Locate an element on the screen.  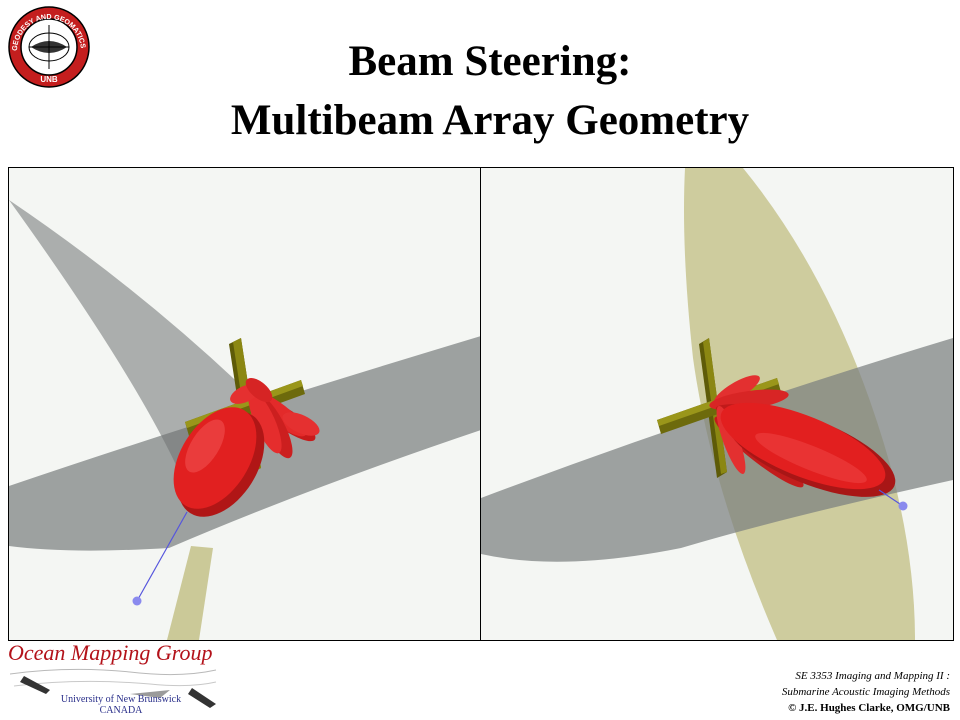
ggeu-logo: GEODESY AND GEOMATICS ENGINEERING UNB is located at coordinates (48, 46).